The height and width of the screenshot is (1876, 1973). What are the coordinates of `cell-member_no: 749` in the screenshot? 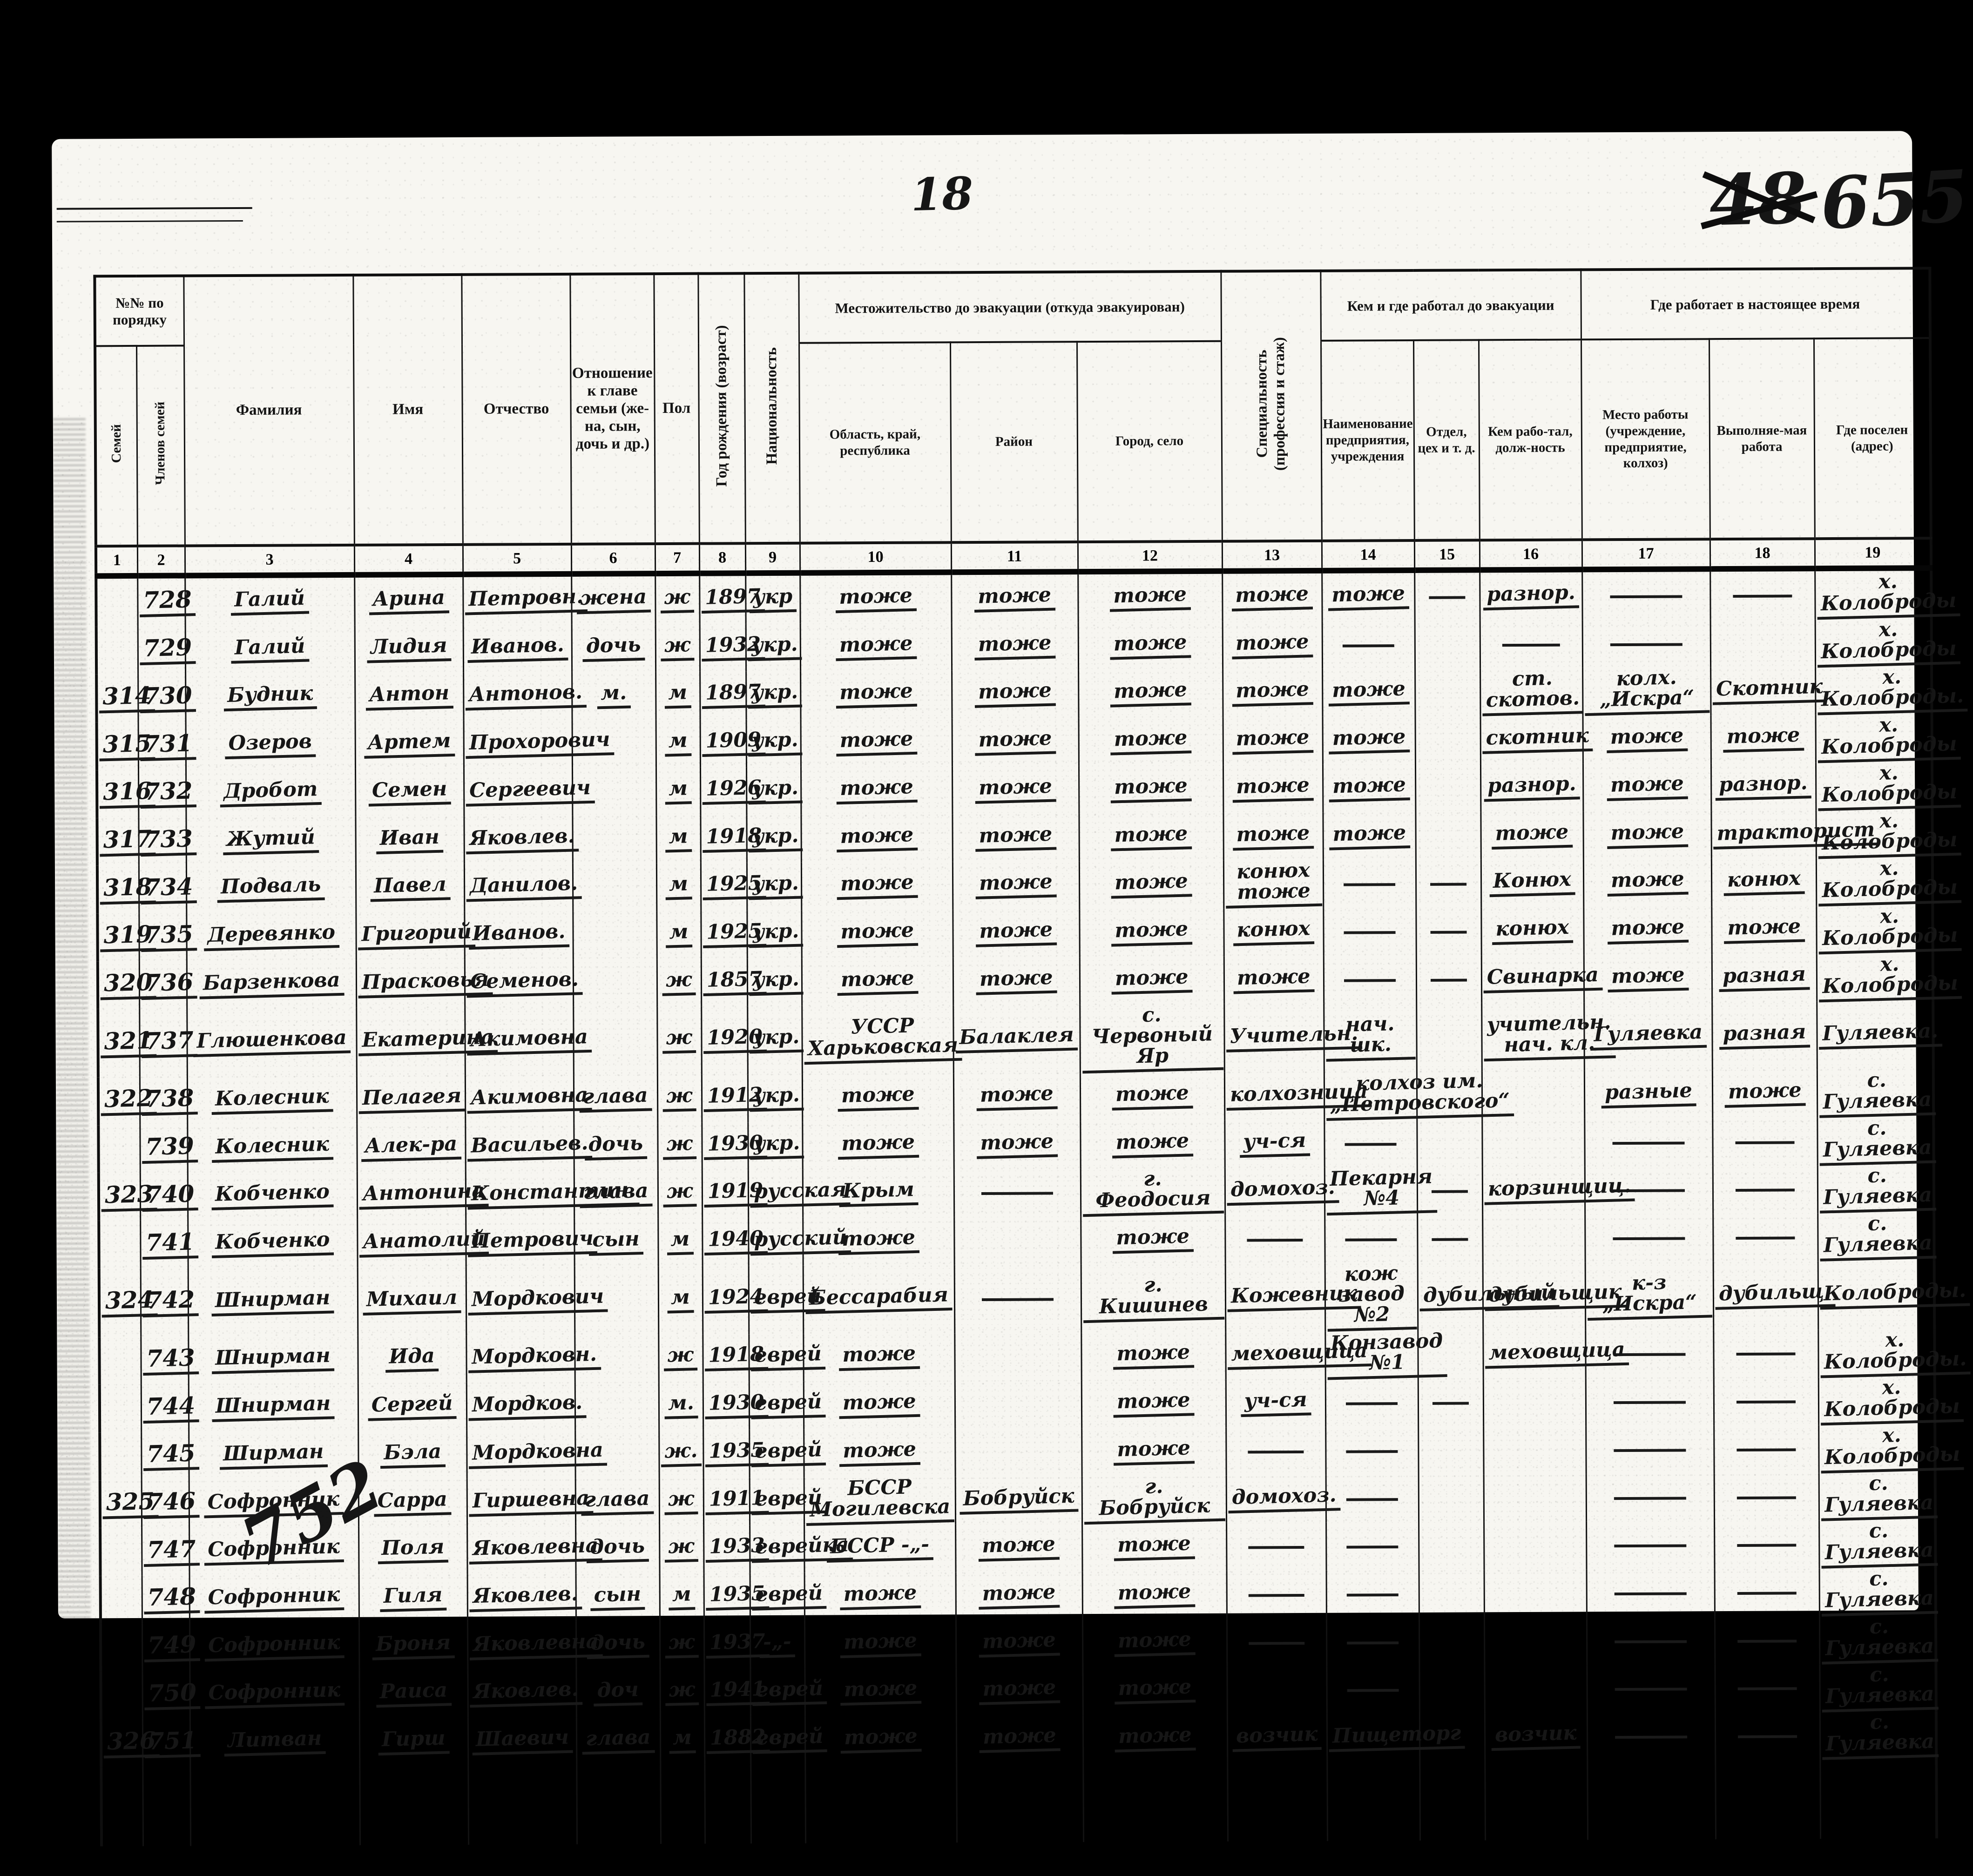 It's located at (171, 1647).